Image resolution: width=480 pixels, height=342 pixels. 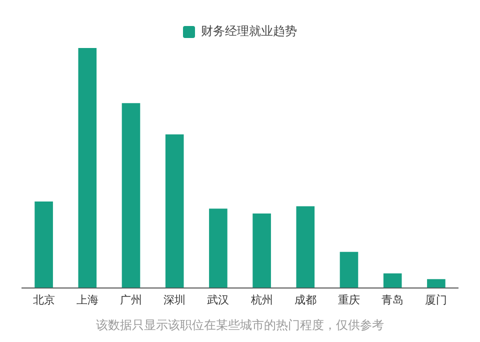 I want to click on x-tick-label: 厦门, so click(x=436, y=299).